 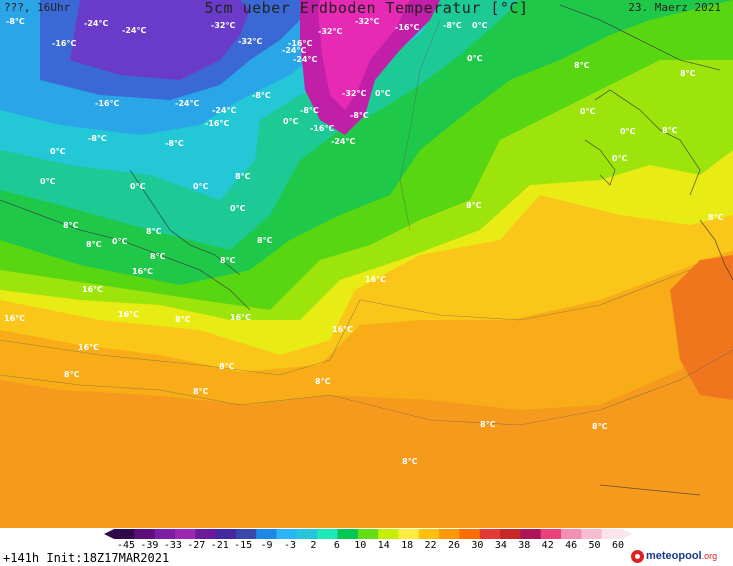 I want to click on meteopool-logo: meteopool.org, so click(x=674, y=556).